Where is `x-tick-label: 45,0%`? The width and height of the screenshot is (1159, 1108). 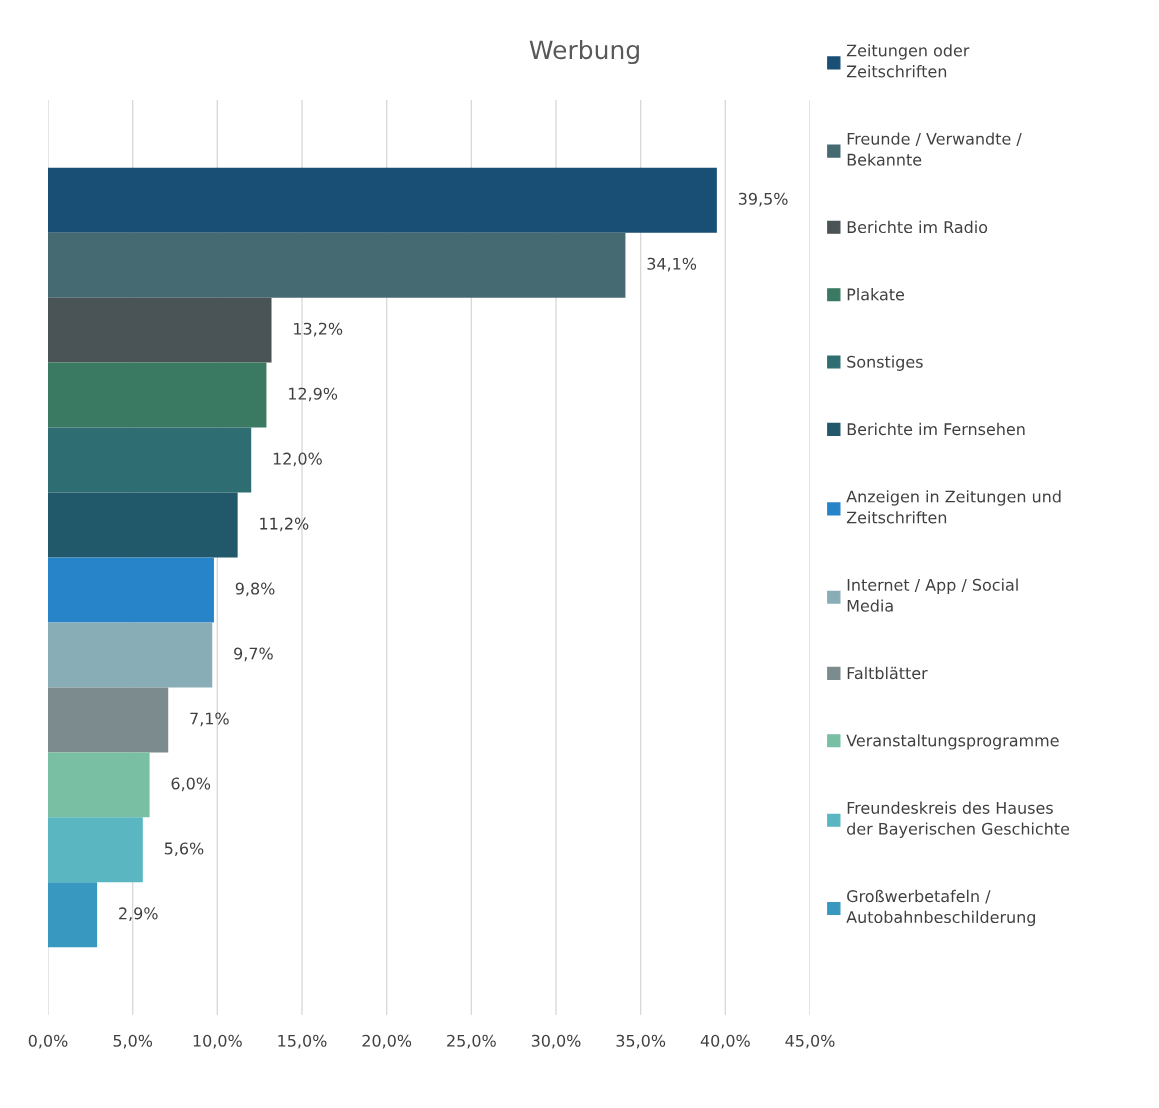
x-tick-label: 45,0% is located at coordinates (810, 1041).